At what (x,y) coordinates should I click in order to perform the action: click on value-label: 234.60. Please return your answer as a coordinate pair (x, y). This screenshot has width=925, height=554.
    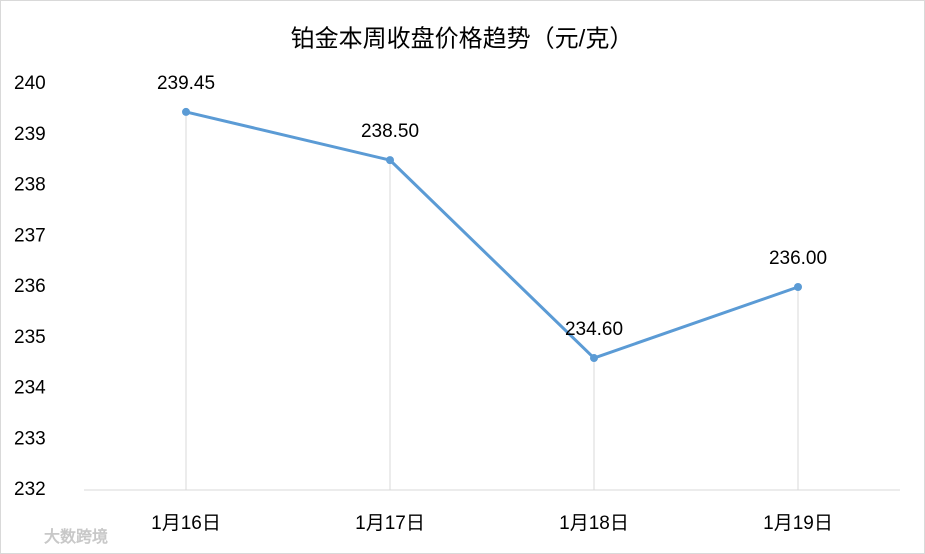
    Looking at the image, I should click on (594, 329).